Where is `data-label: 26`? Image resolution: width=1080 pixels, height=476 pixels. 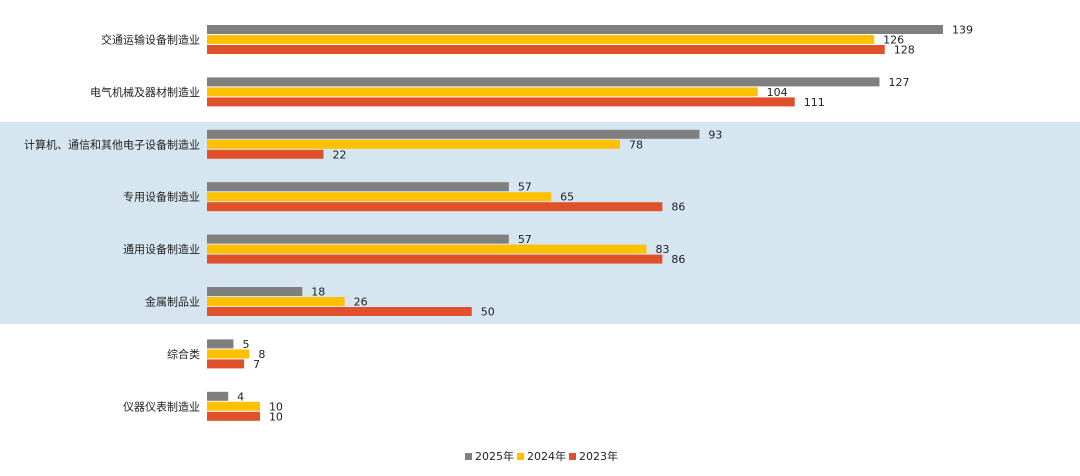 data-label: 26 is located at coordinates (361, 302).